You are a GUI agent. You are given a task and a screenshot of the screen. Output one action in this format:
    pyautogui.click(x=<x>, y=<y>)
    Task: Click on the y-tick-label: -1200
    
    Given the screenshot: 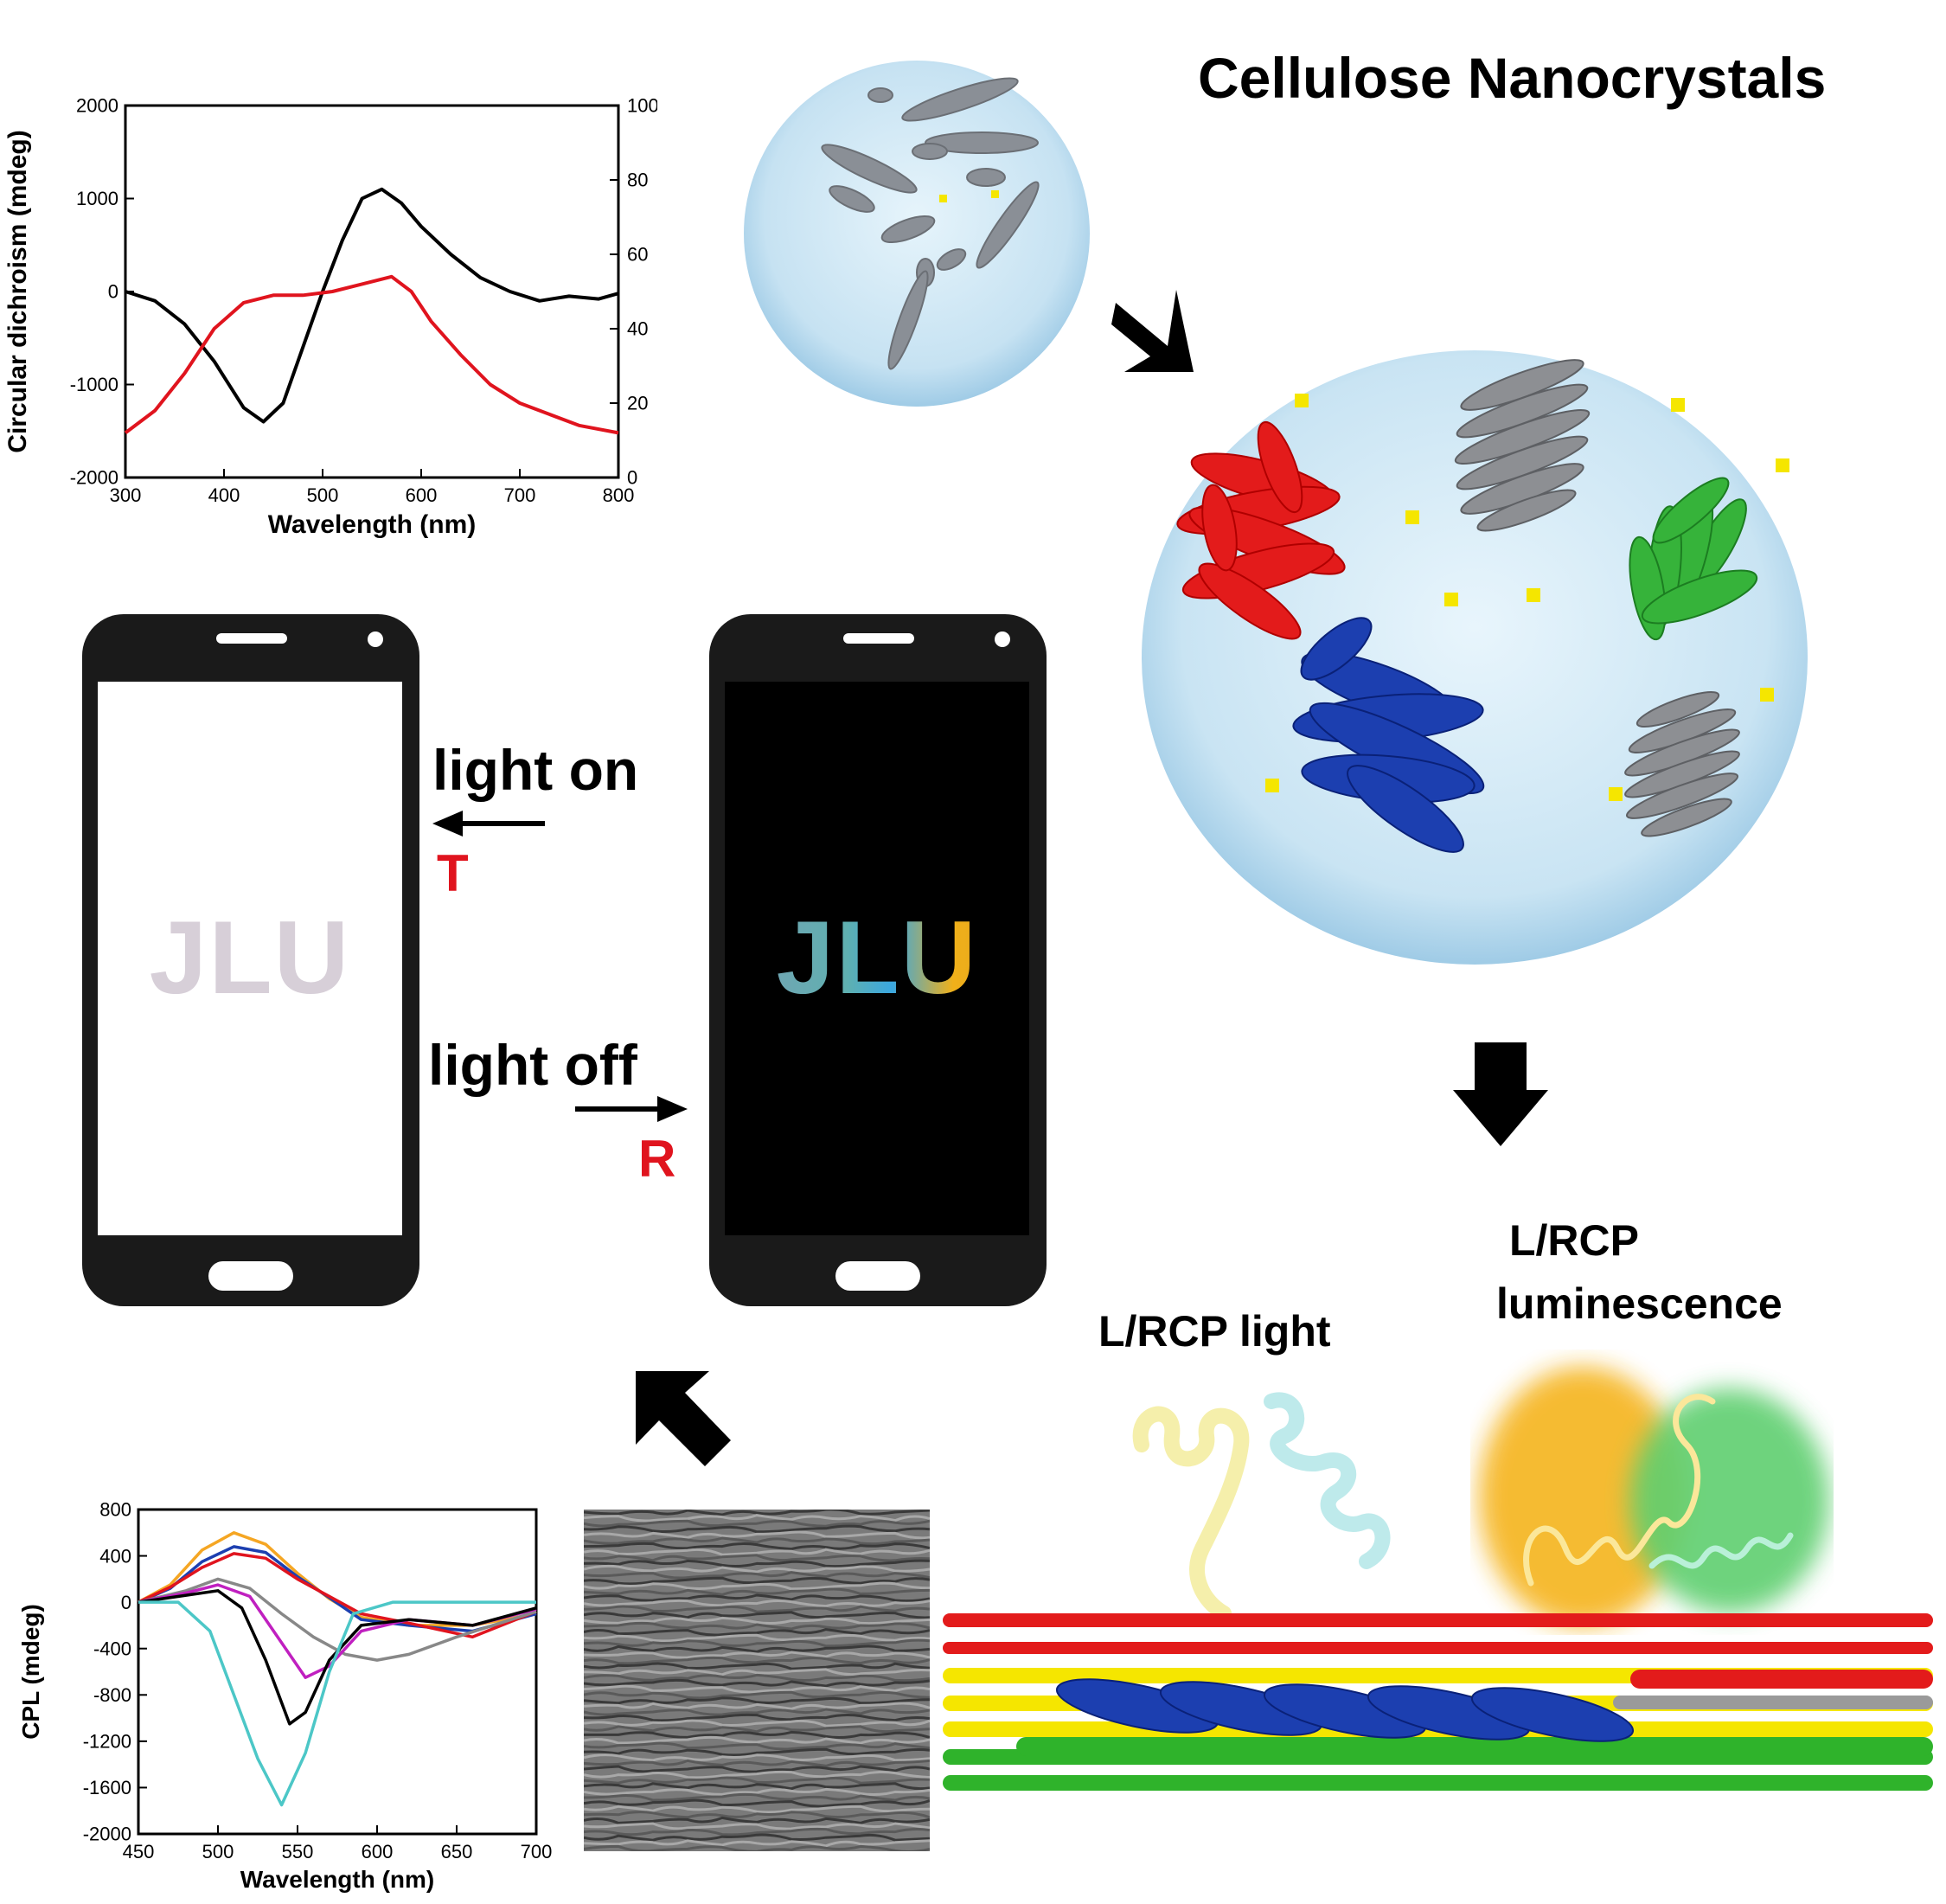 What is the action you would take?
    pyautogui.click(x=107, y=1742)
    